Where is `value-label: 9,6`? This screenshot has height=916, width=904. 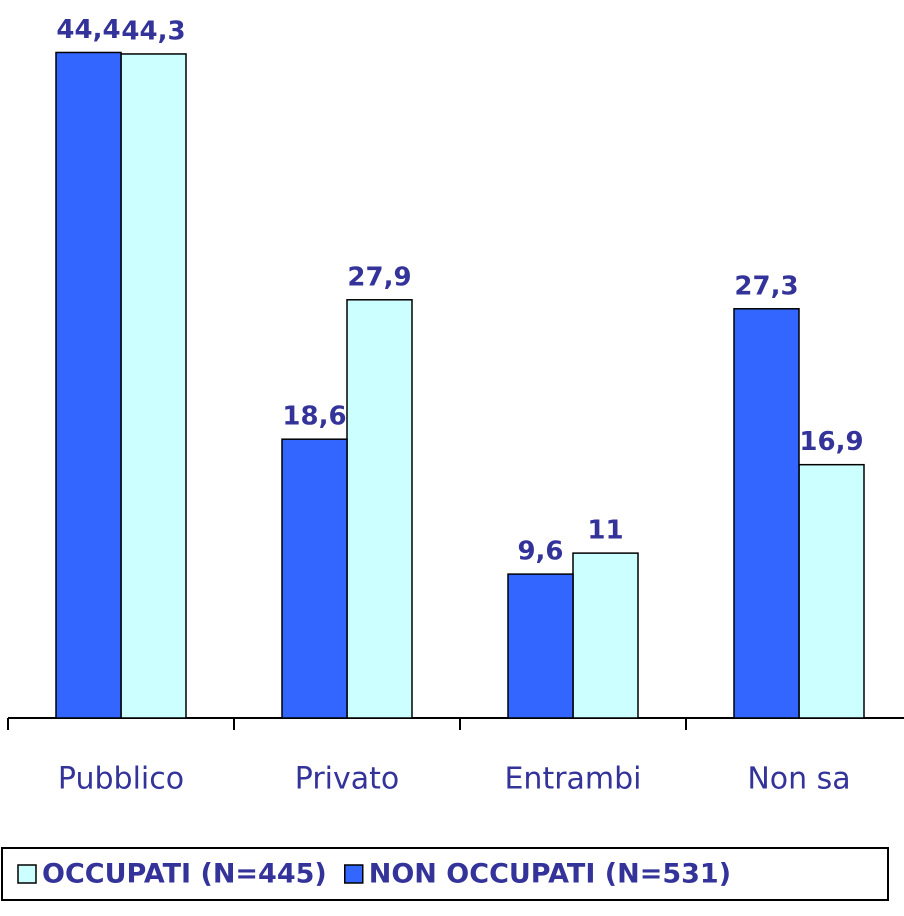
value-label: 9,6 is located at coordinates (540, 552).